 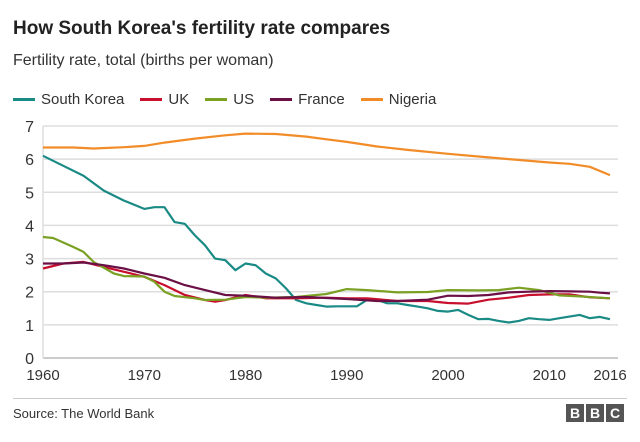 I want to click on series-line-nigeria, so click(x=327, y=154).